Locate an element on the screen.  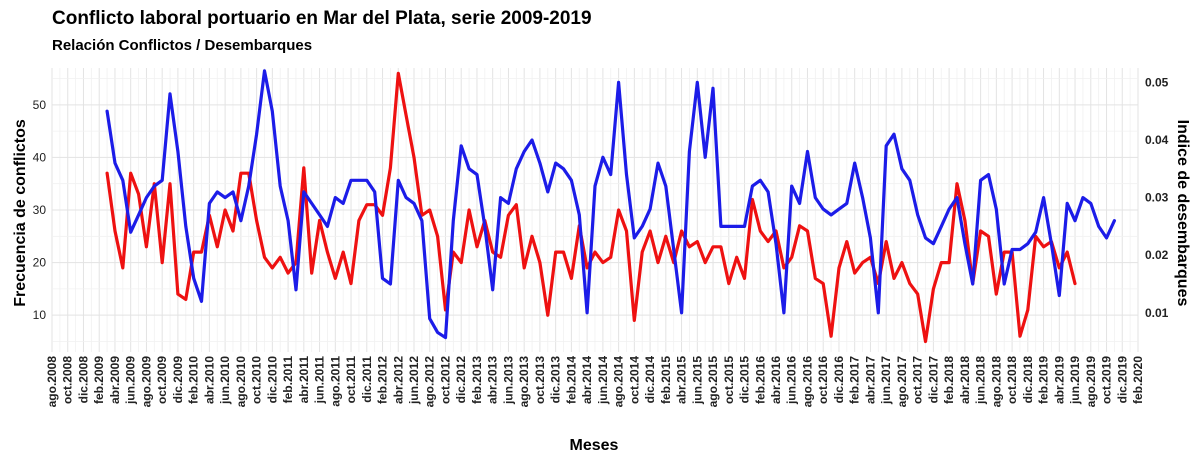
chart-subtitle: Relación Conflictos / Desembarques is located at coordinates (182, 45).